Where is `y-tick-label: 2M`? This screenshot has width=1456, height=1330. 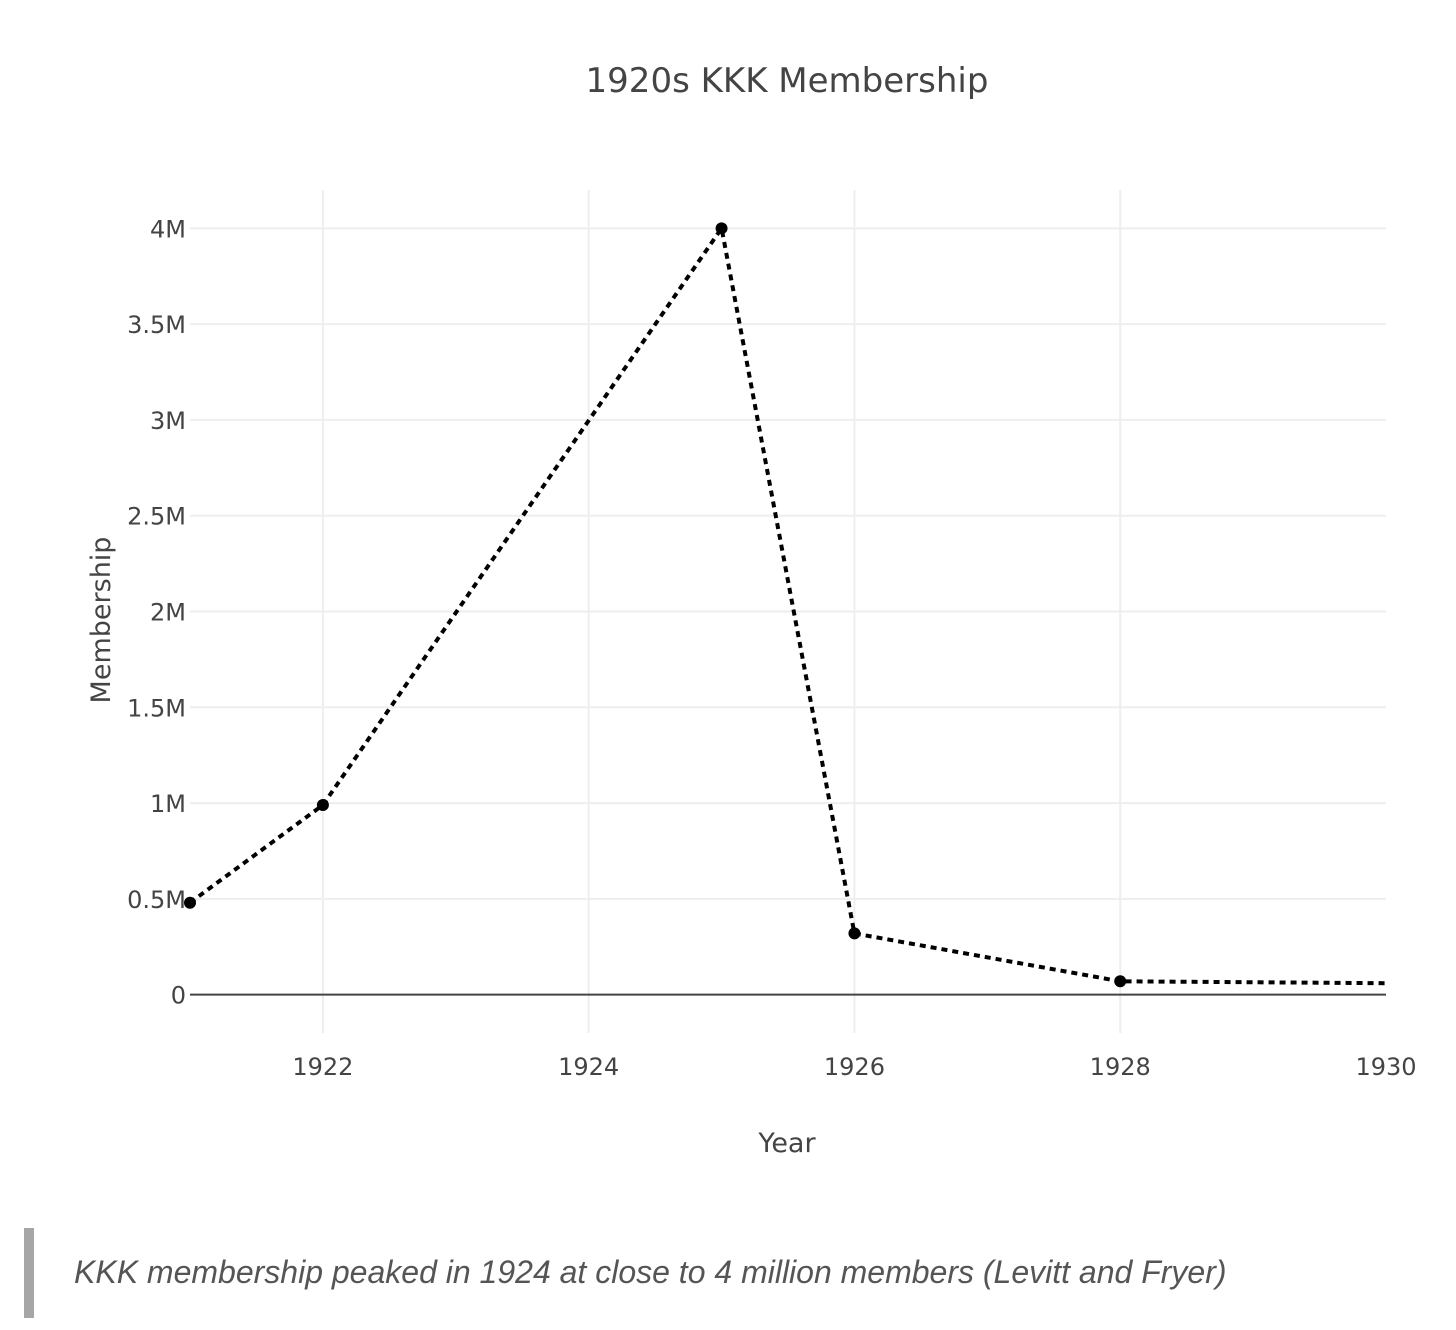 y-tick-label: 2M is located at coordinates (168, 613).